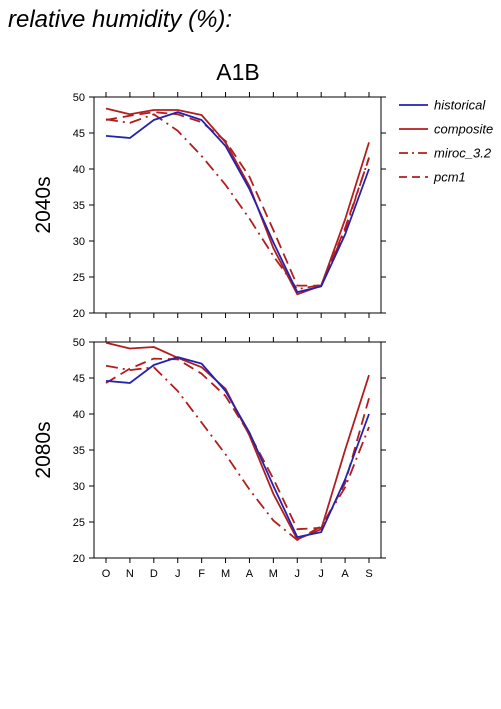  What do you see at coordinates (154, 574) in the screenshot?
I see `x-tick-label: D` at bounding box center [154, 574].